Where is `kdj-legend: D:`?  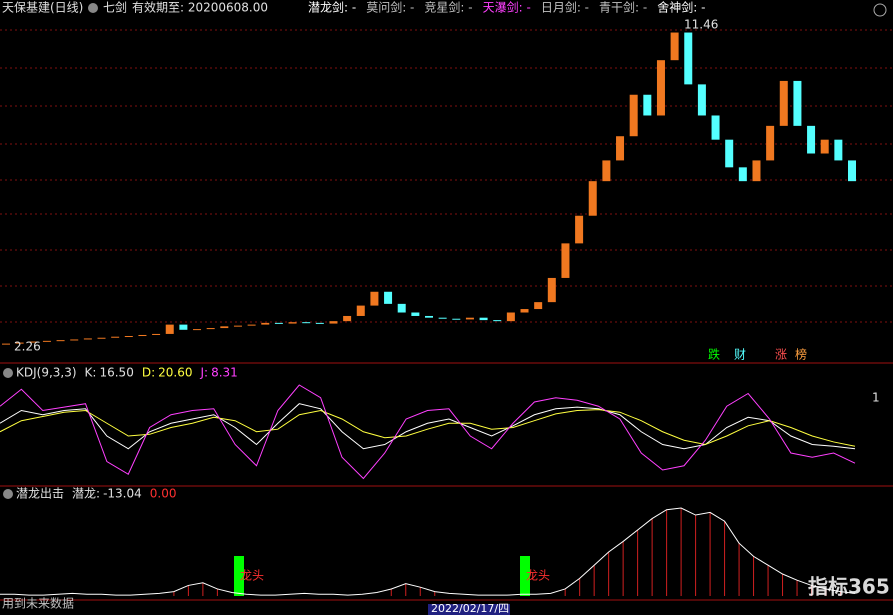 kdj-legend: D: is located at coordinates (148, 373).